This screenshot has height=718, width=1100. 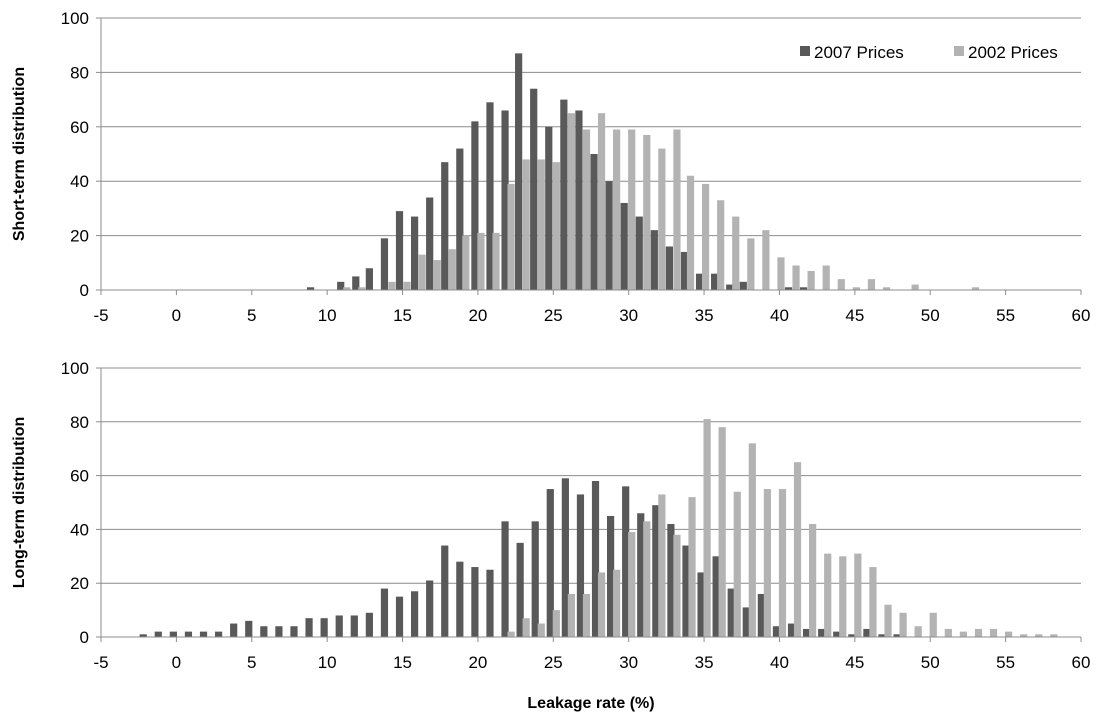 I want to click on x-tick-label: 50, so click(x=930, y=315).